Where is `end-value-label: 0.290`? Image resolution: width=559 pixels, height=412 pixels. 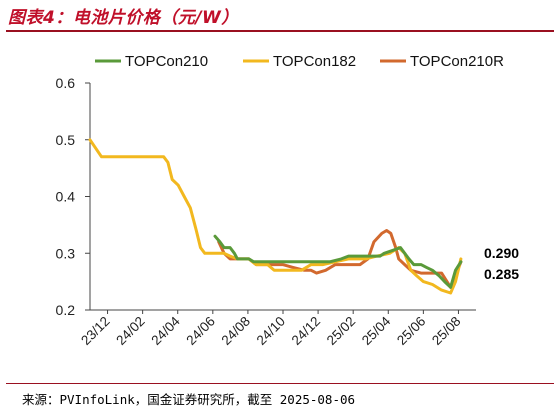 end-value-label: 0.290 is located at coordinates (501, 253).